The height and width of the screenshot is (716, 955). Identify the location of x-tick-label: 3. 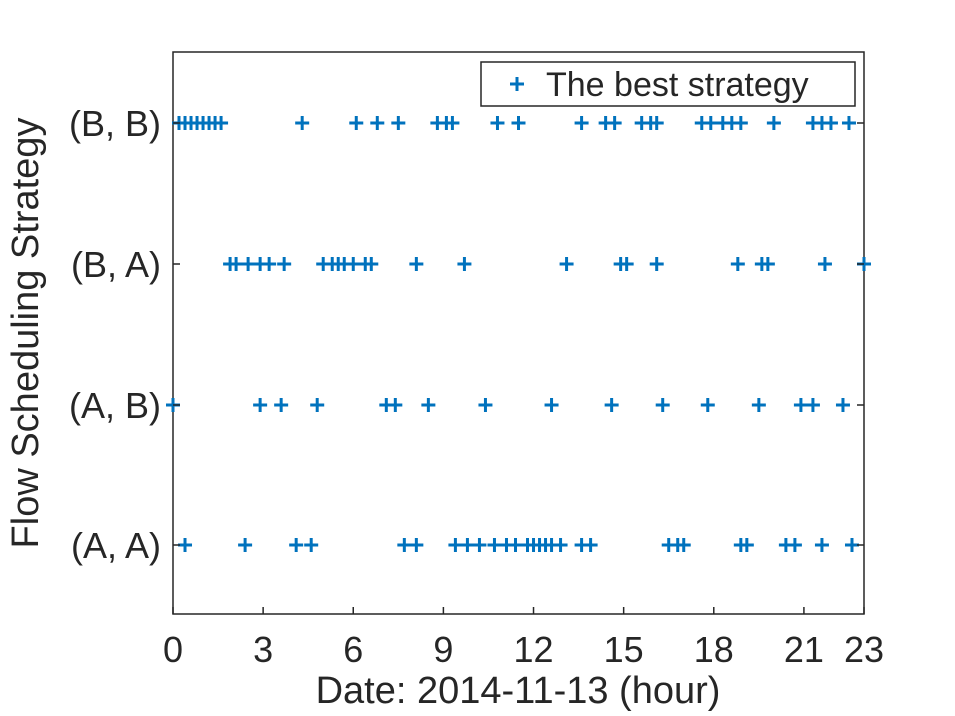
(263, 649).